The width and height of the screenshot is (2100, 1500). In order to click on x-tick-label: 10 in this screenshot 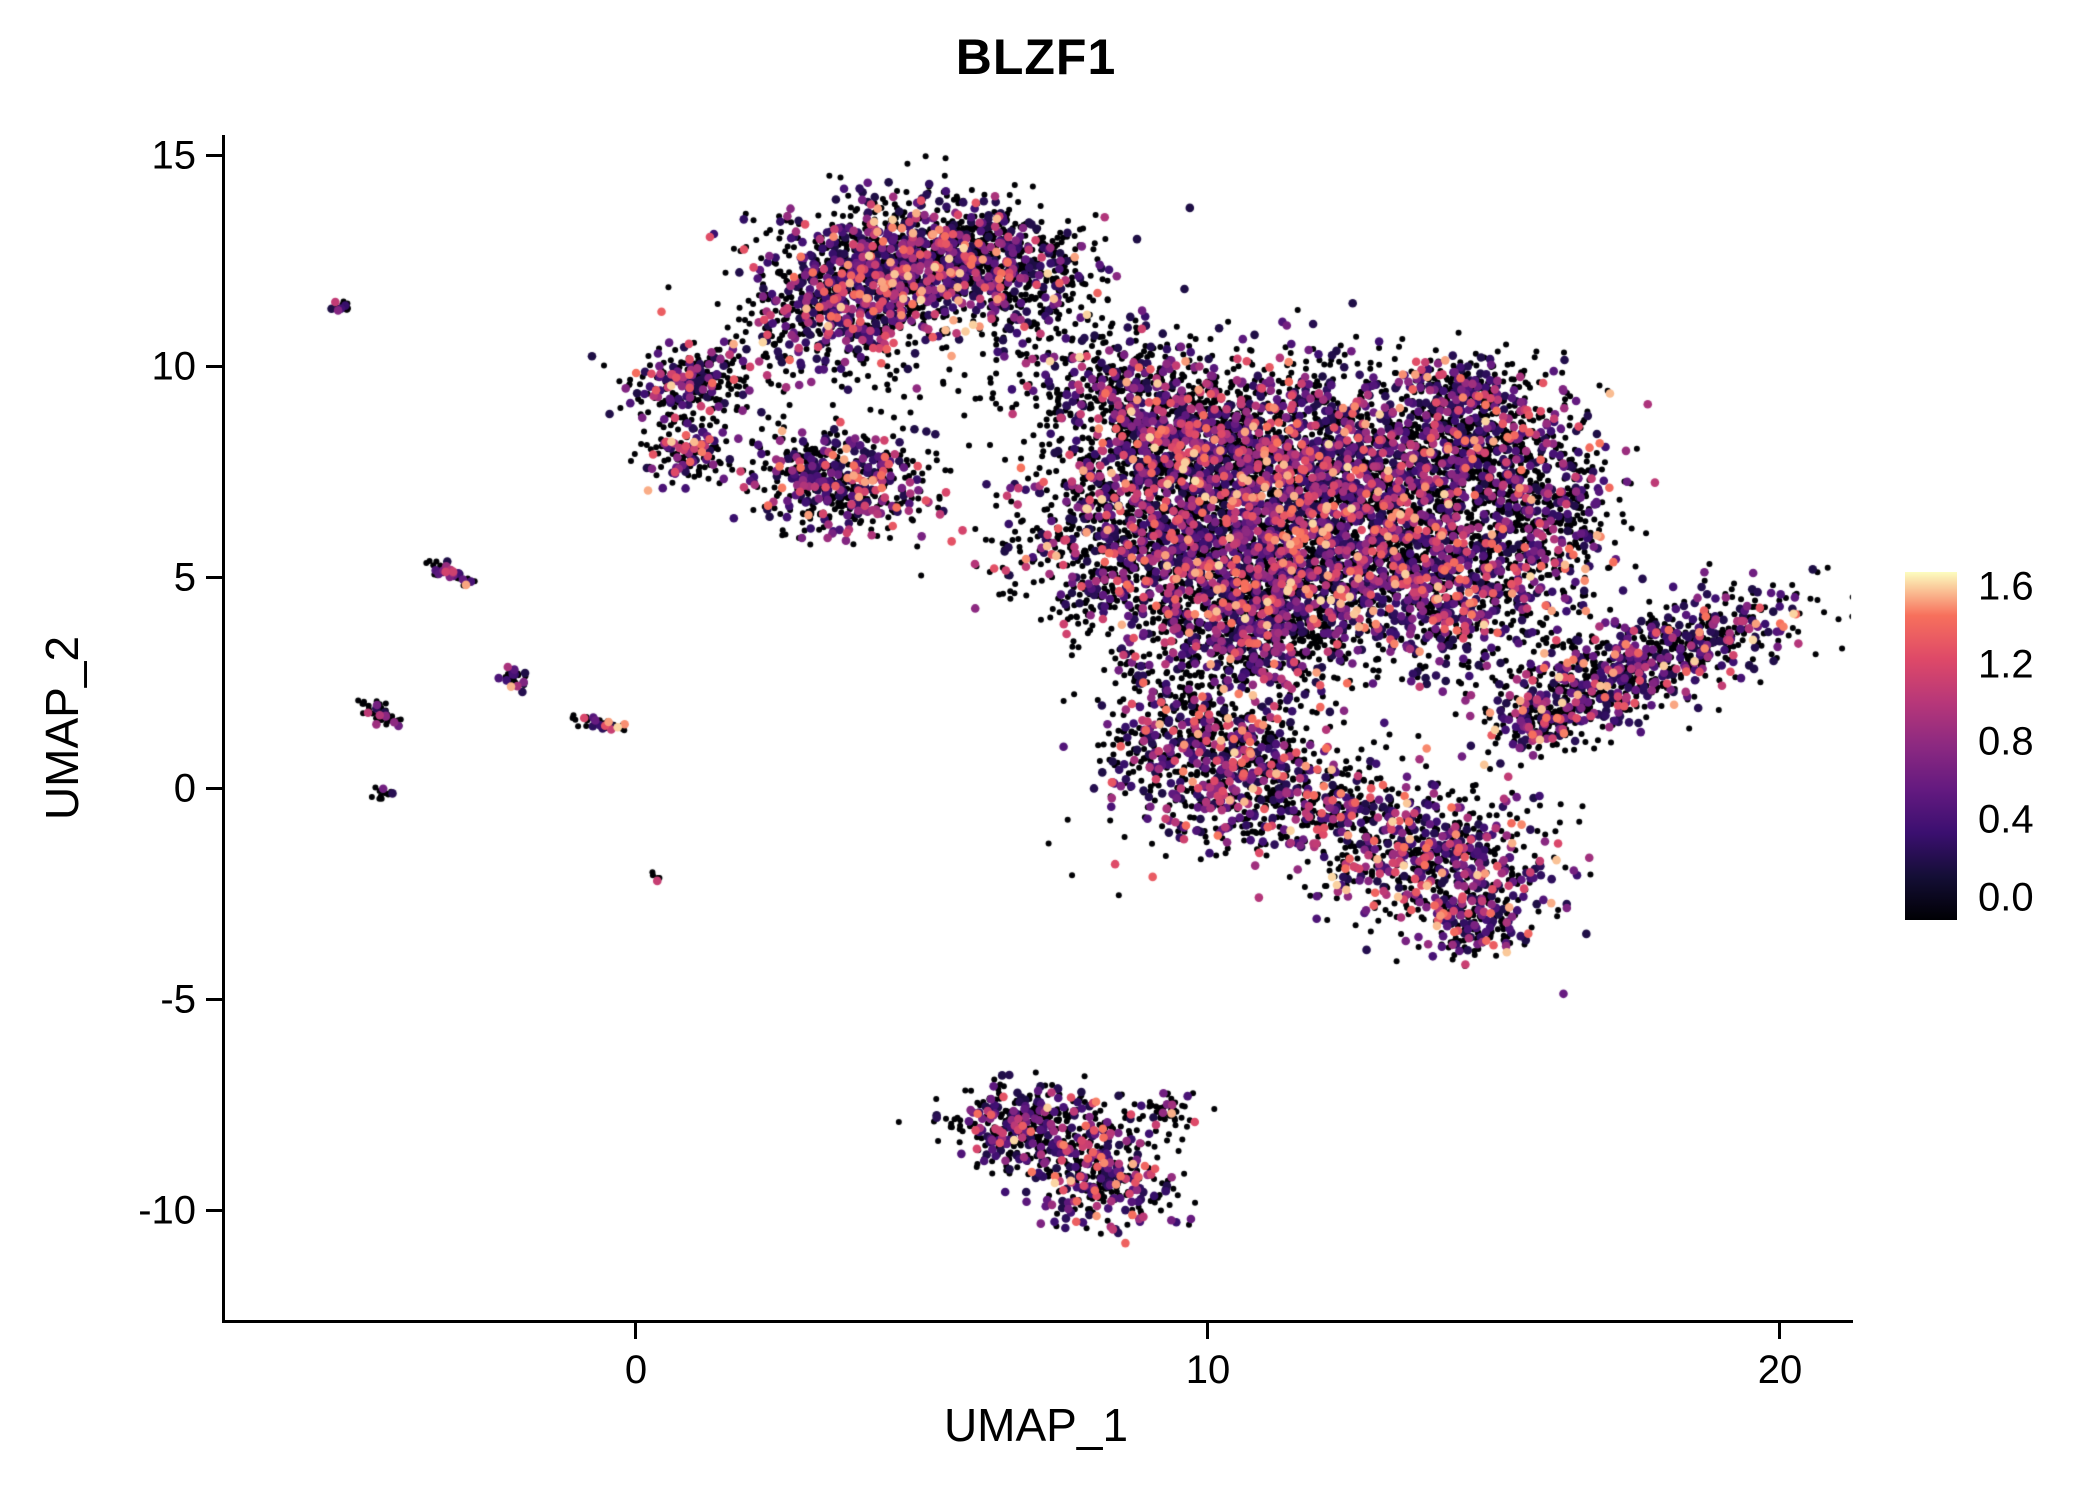, I will do `click(1208, 1370)`.